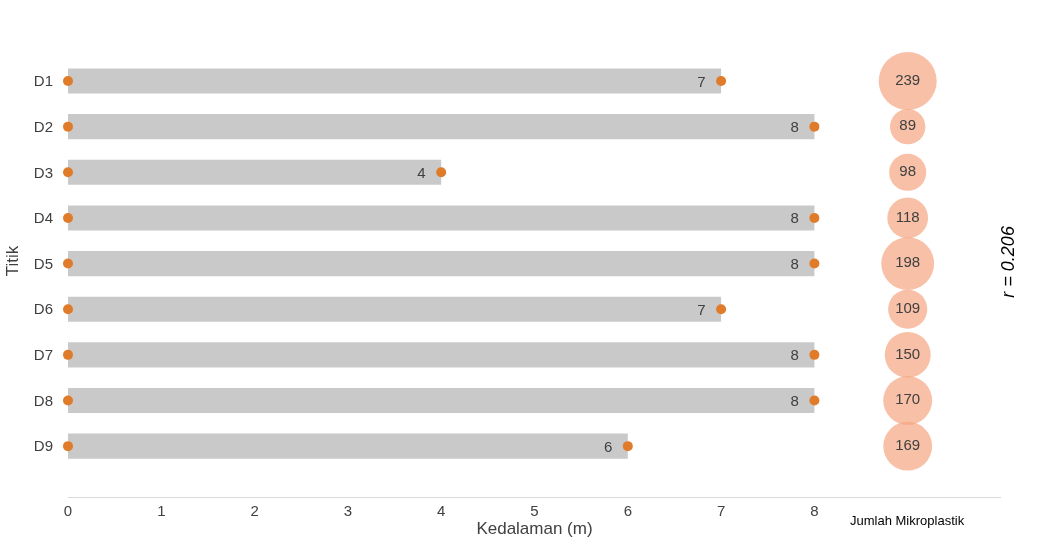 This screenshot has width=1041, height=547. What do you see at coordinates (43, 263) in the screenshot?
I see `y-tick-label: D5` at bounding box center [43, 263].